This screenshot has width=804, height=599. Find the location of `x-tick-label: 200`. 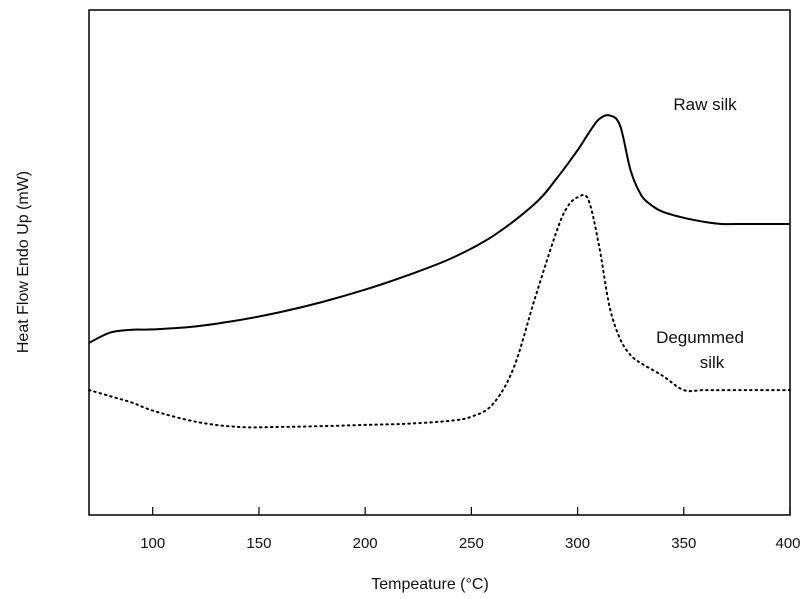

x-tick-label: 200 is located at coordinates (365, 543).